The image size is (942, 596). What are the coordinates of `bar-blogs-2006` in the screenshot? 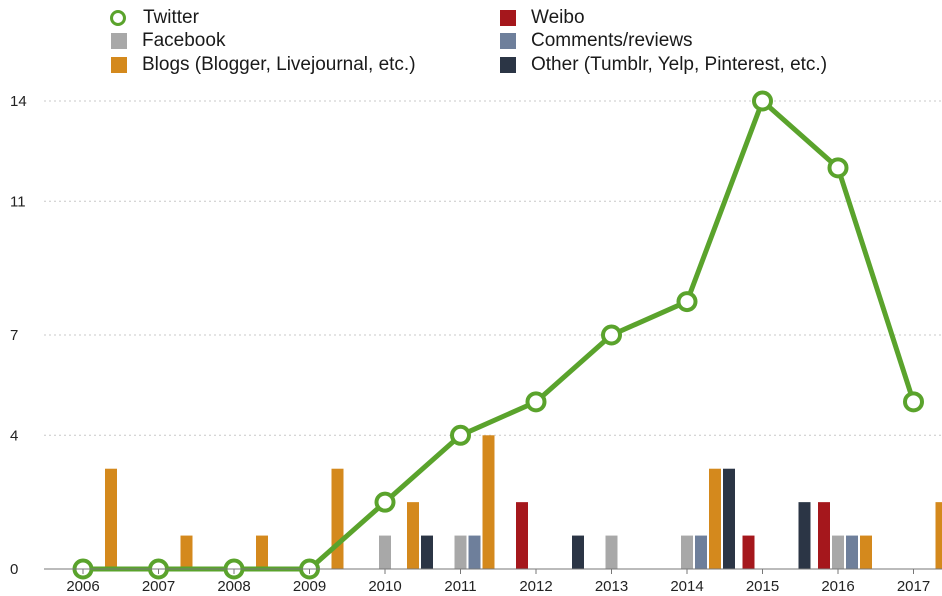 It's located at (111, 518).